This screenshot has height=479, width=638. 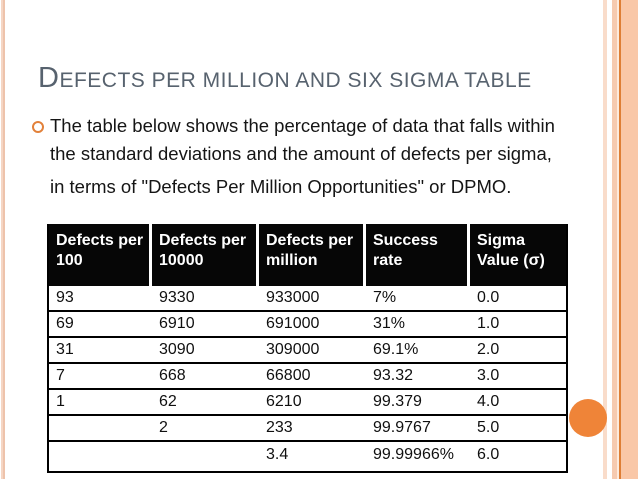 What do you see at coordinates (65, 297) in the screenshot?
I see `table-cell: 93` at bounding box center [65, 297].